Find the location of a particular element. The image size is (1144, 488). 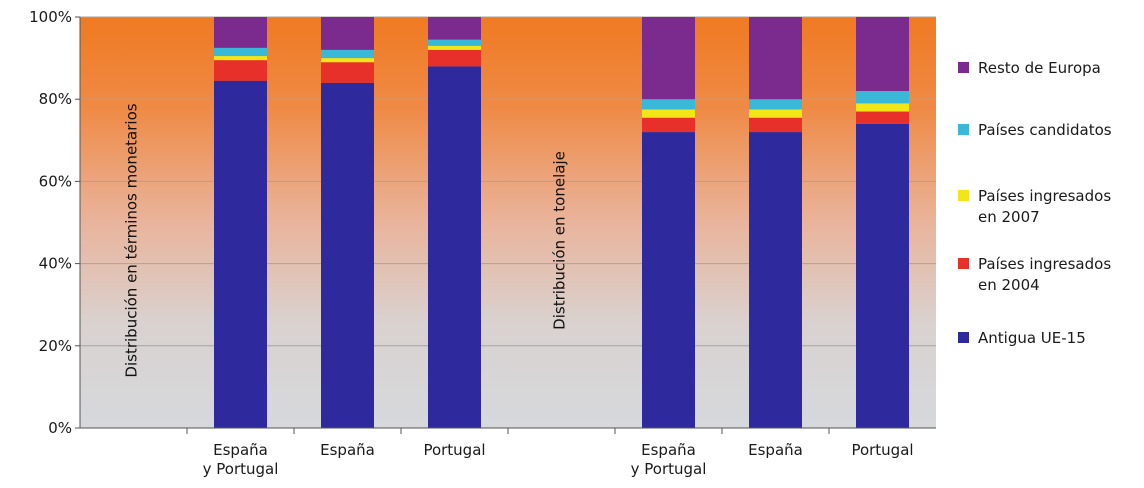

legend-label: Resto de Europa is located at coordinates (1039, 68).